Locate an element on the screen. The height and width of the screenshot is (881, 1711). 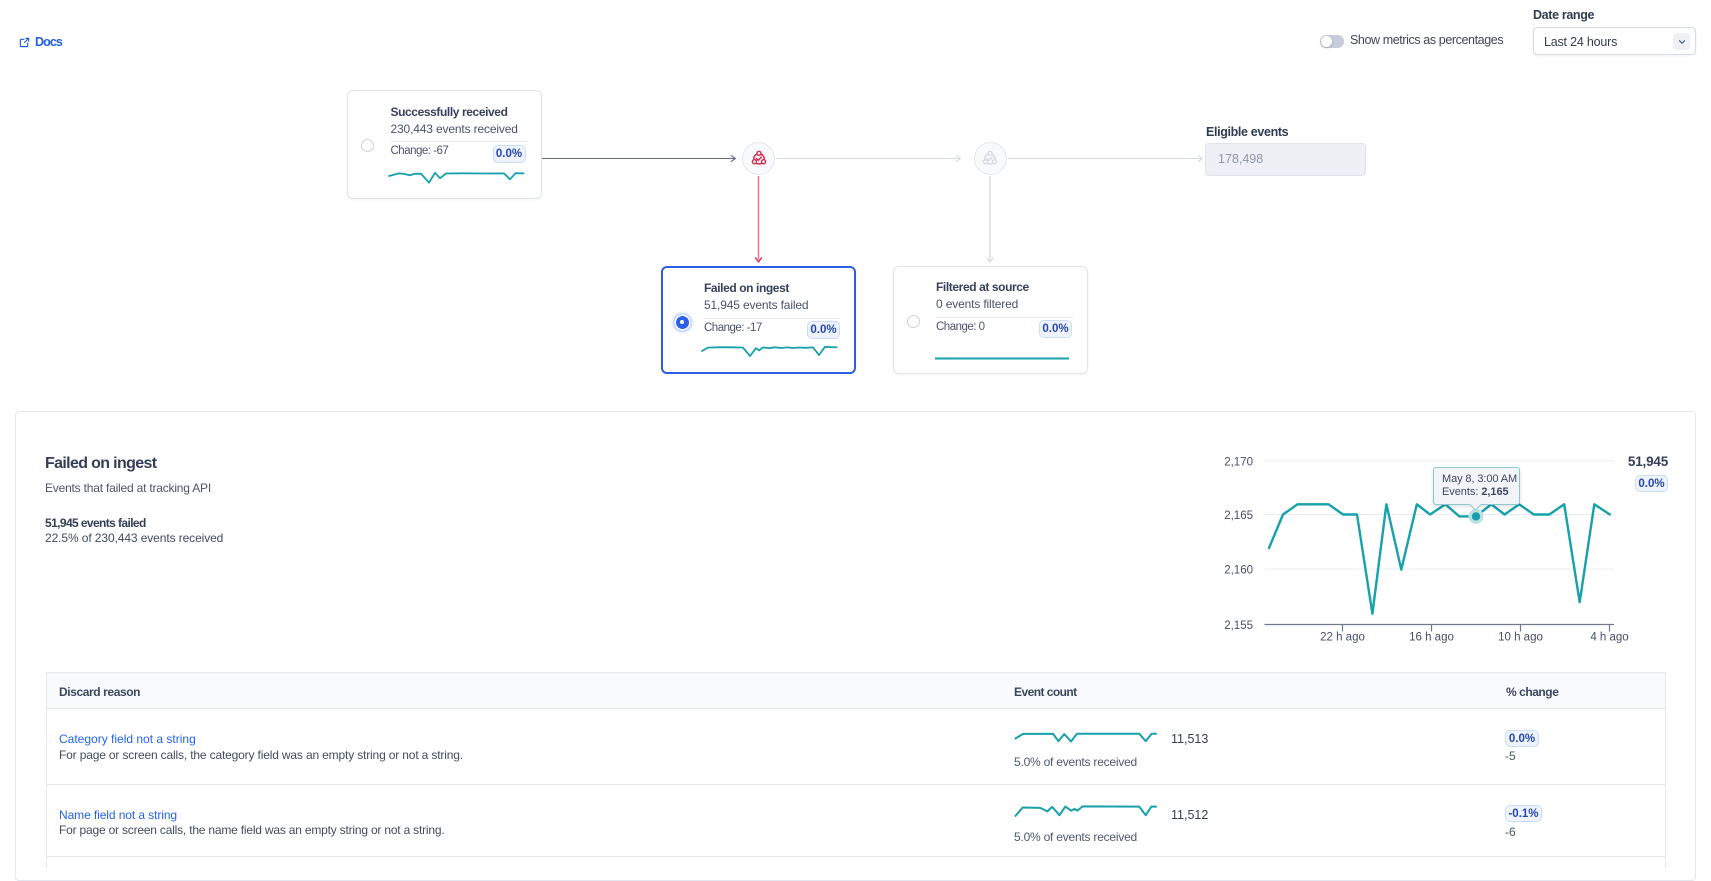
svg-text: 2,160 is located at coordinates (1238, 571).